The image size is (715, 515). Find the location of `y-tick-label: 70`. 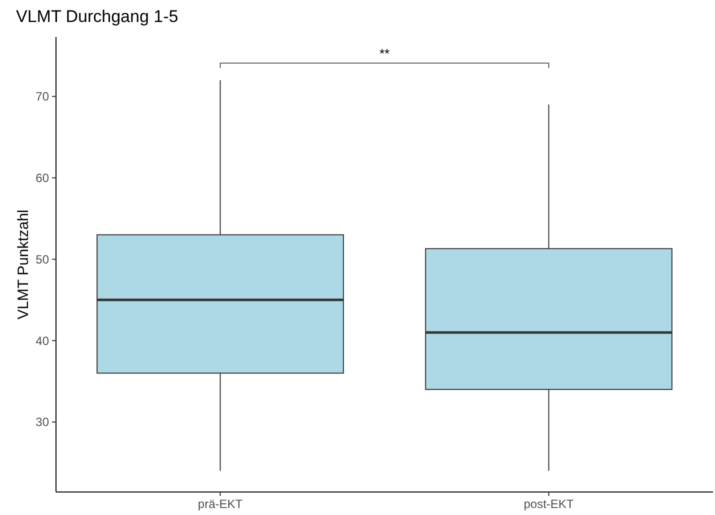

y-tick-label: 70 is located at coordinates (43, 97).